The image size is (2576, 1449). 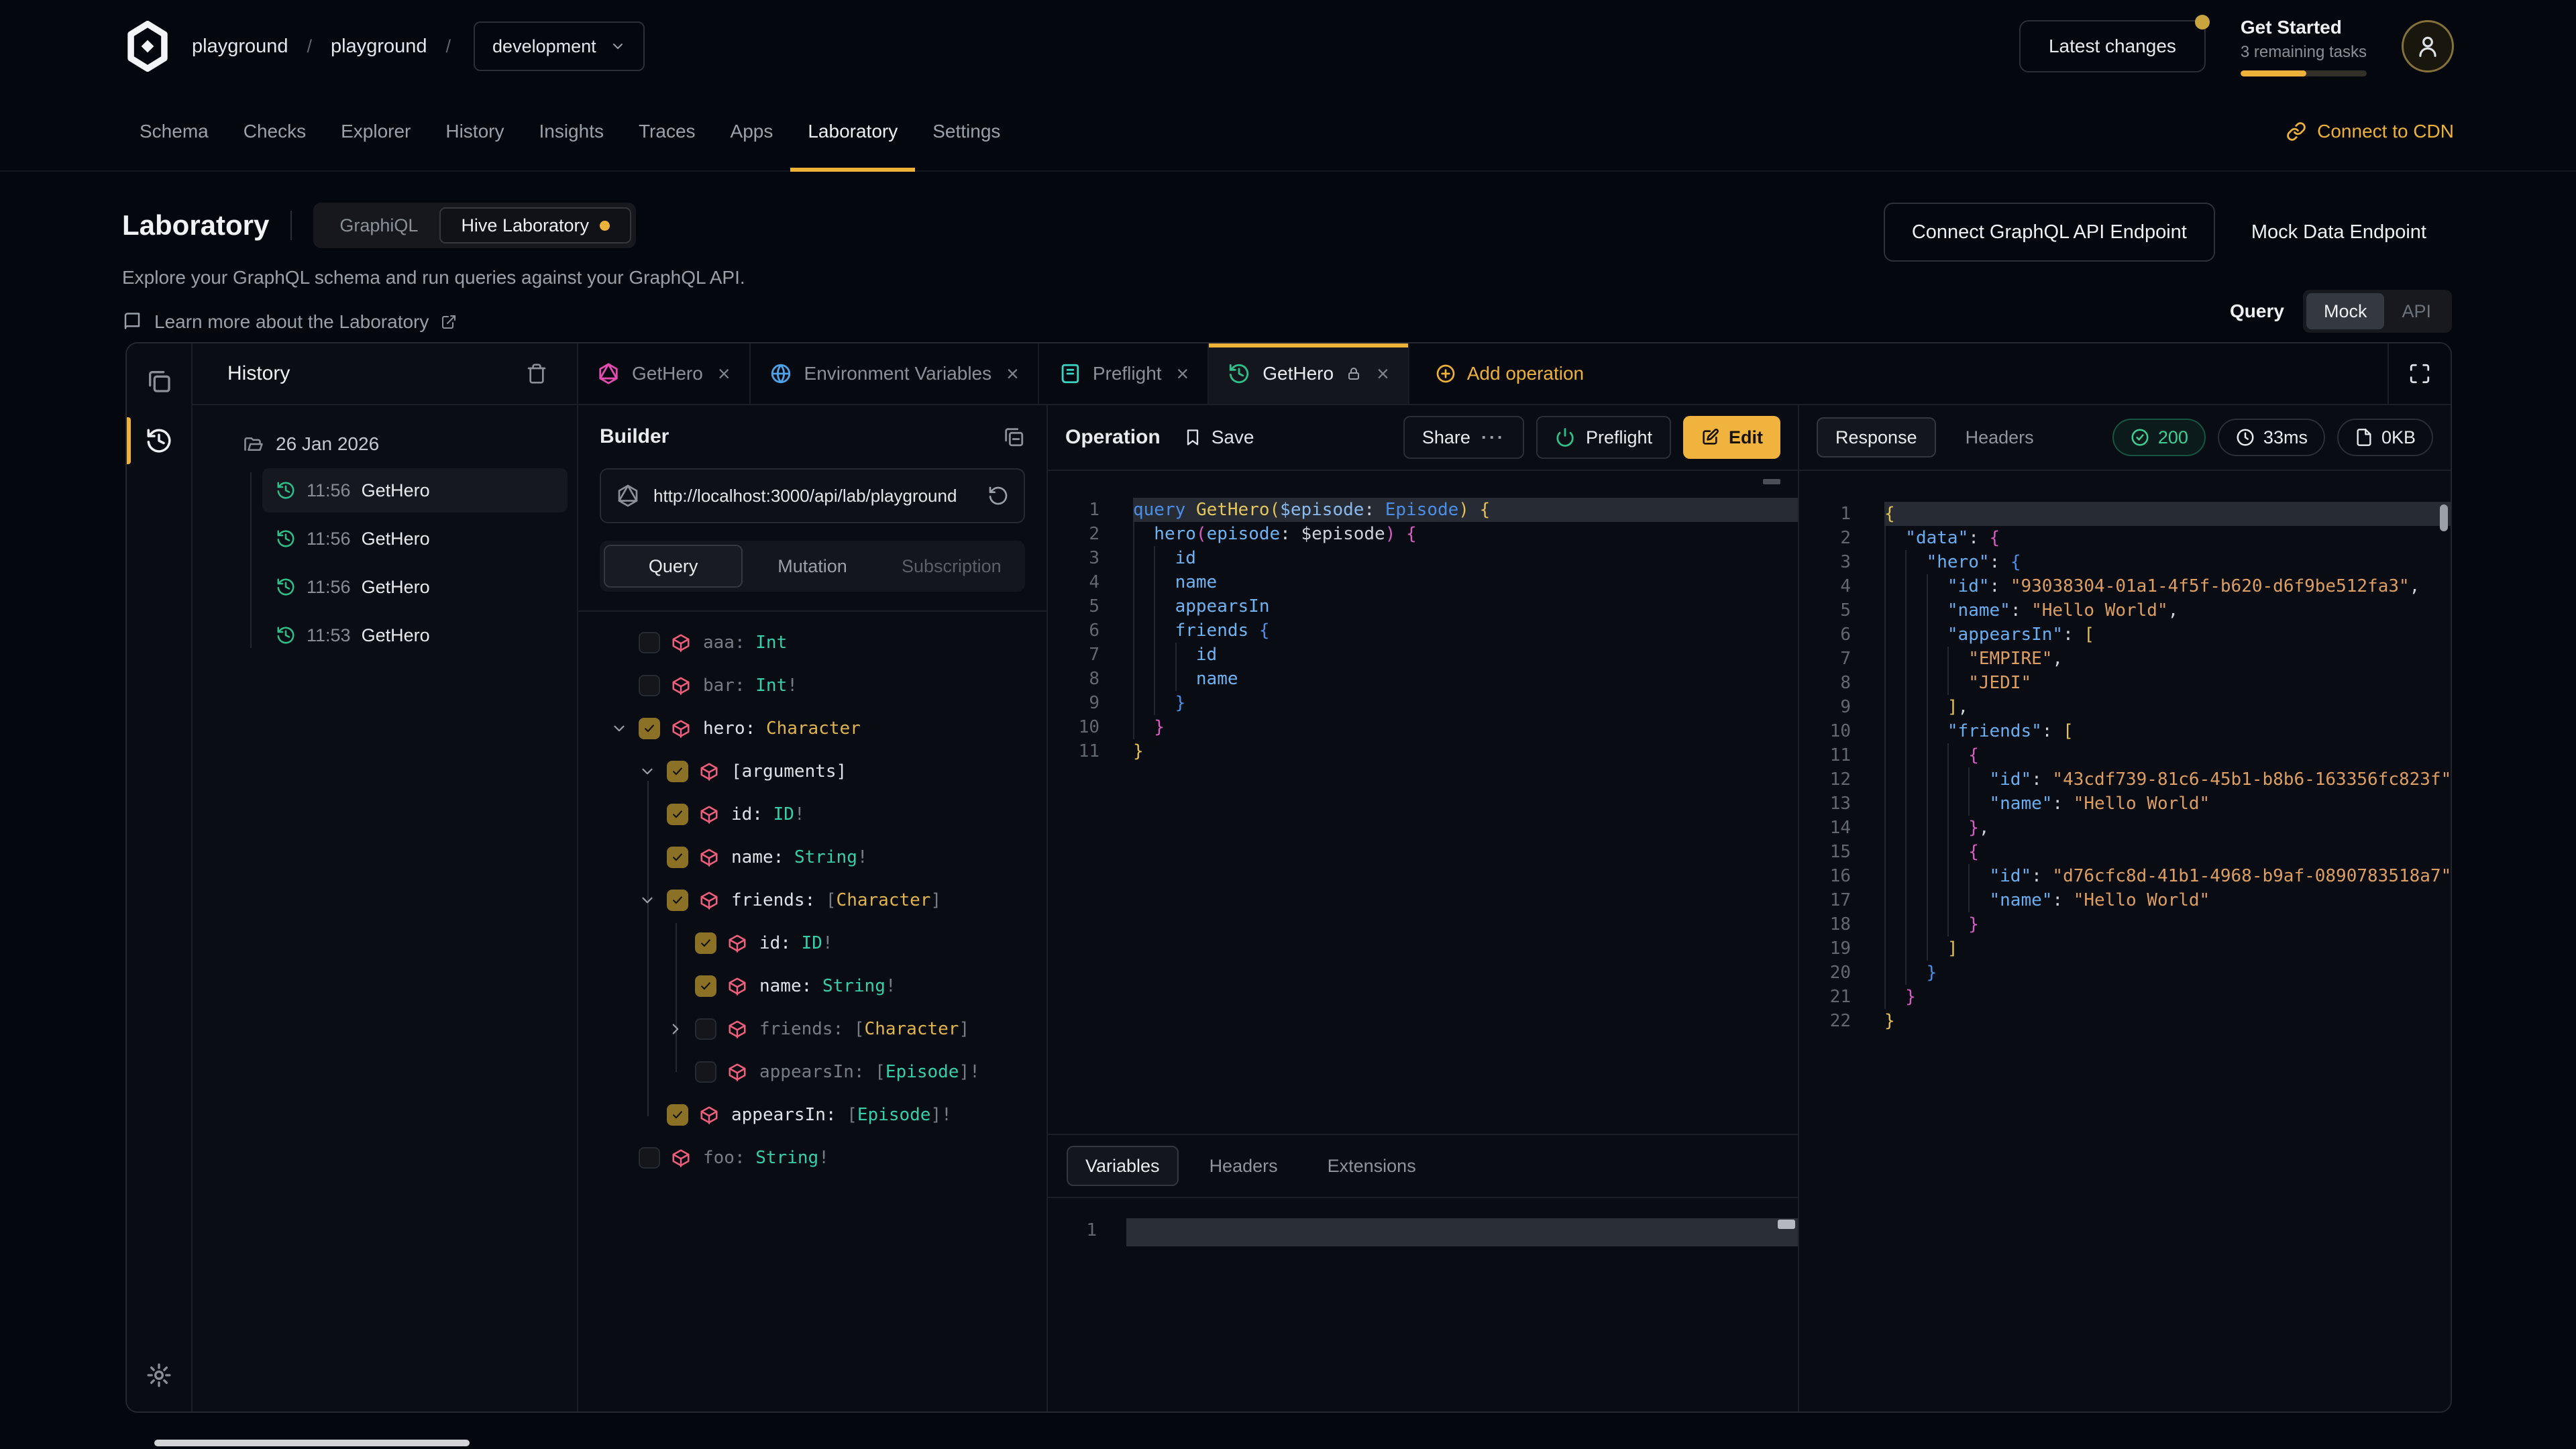 What do you see at coordinates (667, 131) in the screenshot?
I see `nav-tab-traces: Traces` at bounding box center [667, 131].